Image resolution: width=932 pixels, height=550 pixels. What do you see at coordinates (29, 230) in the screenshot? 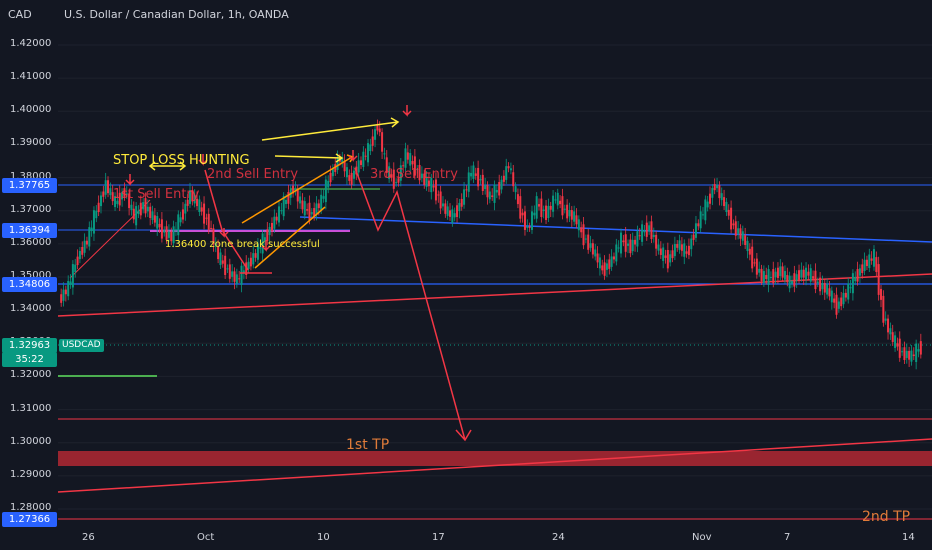
I see `price-tag-136394: 1.36394` at bounding box center [29, 230].